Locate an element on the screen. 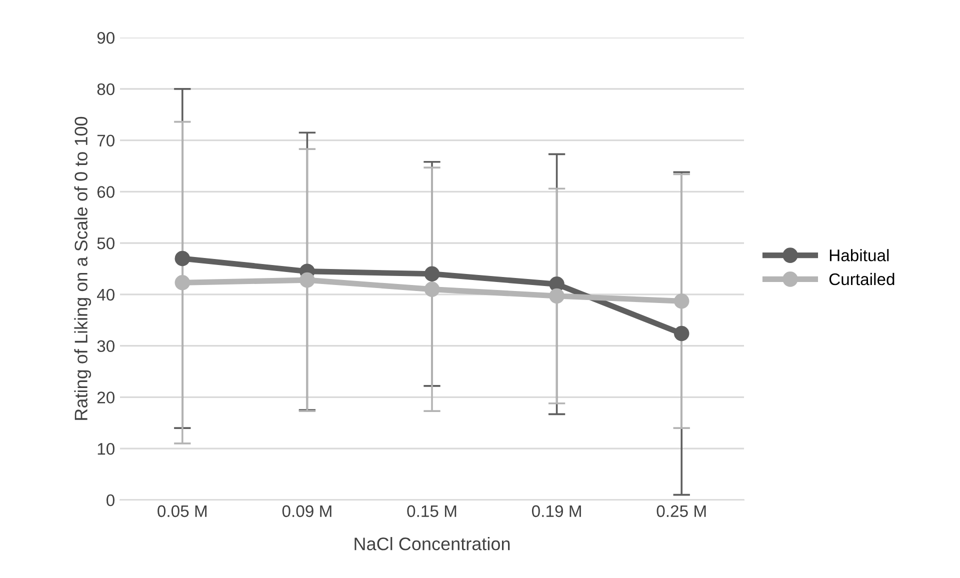  y-tick-label: 60 is located at coordinates (105, 192).